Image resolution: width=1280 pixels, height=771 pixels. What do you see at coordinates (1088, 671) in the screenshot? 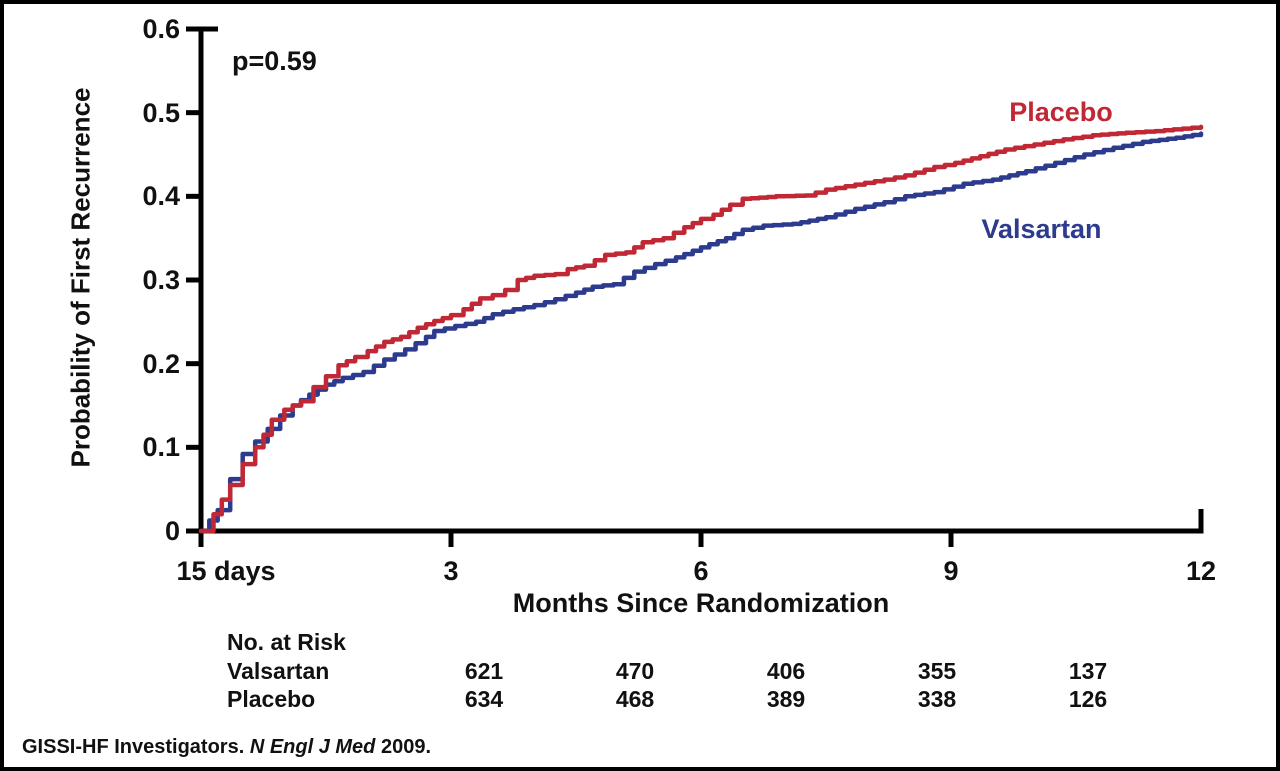
I see `risk-value: 137` at bounding box center [1088, 671].